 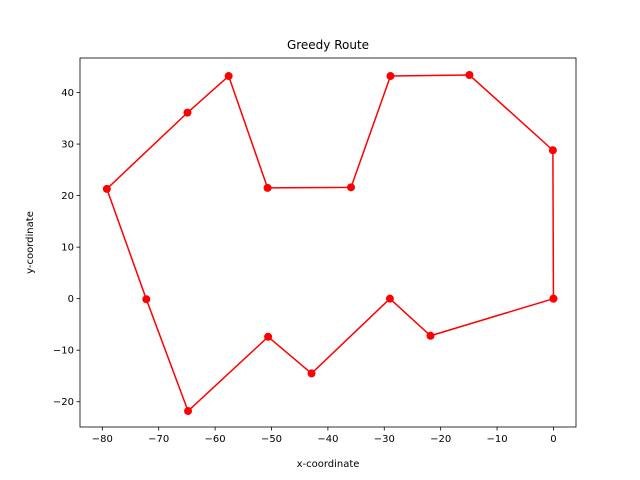 What do you see at coordinates (67, 196) in the screenshot?
I see `y-tick-label: 20` at bounding box center [67, 196].